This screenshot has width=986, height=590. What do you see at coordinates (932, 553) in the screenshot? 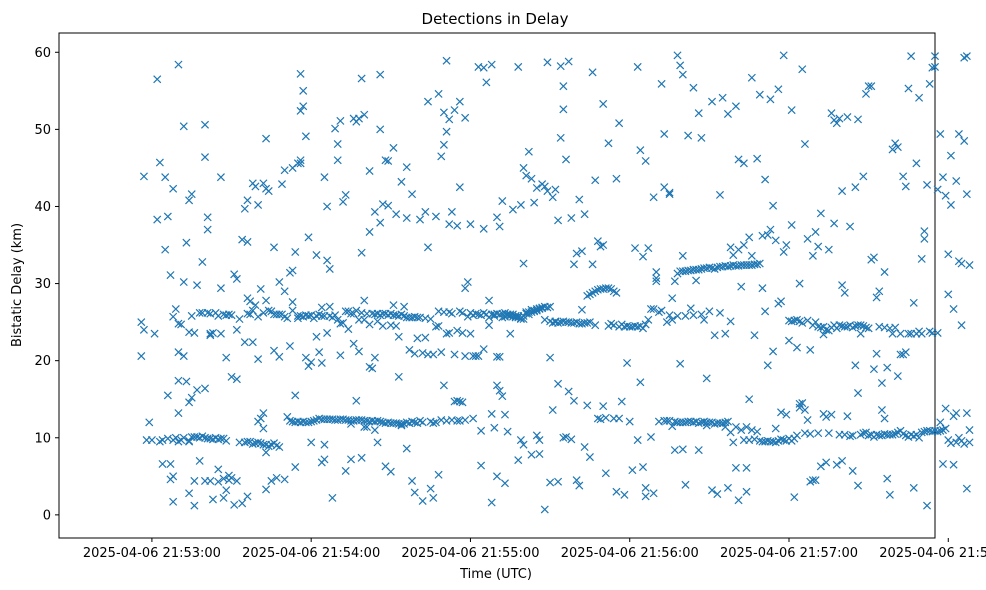
I see `x-tick-label: 2025-04-06 21:58:00` at bounding box center [932, 553].